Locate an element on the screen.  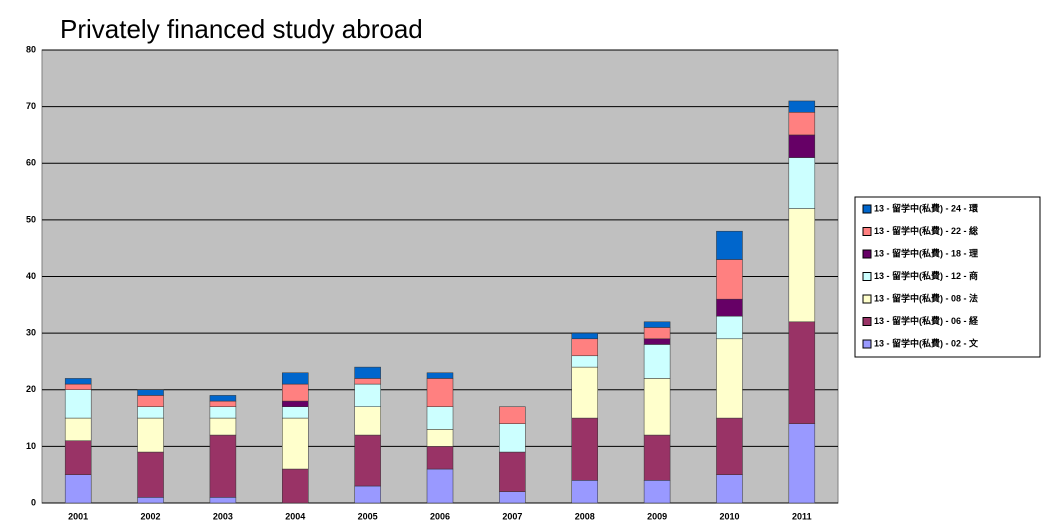
x-tick-label: 2004 is located at coordinates (295, 516).